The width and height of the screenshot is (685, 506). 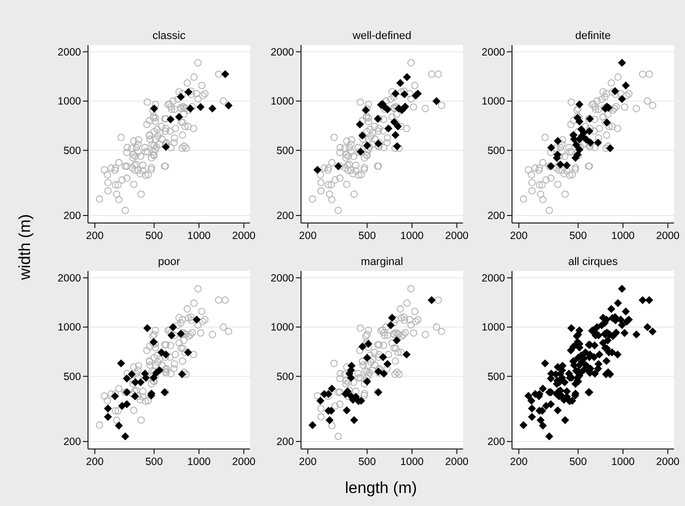 What do you see at coordinates (593, 36) in the screenshot?
I see `chart-title: definite` at bounding box center [593, 36].